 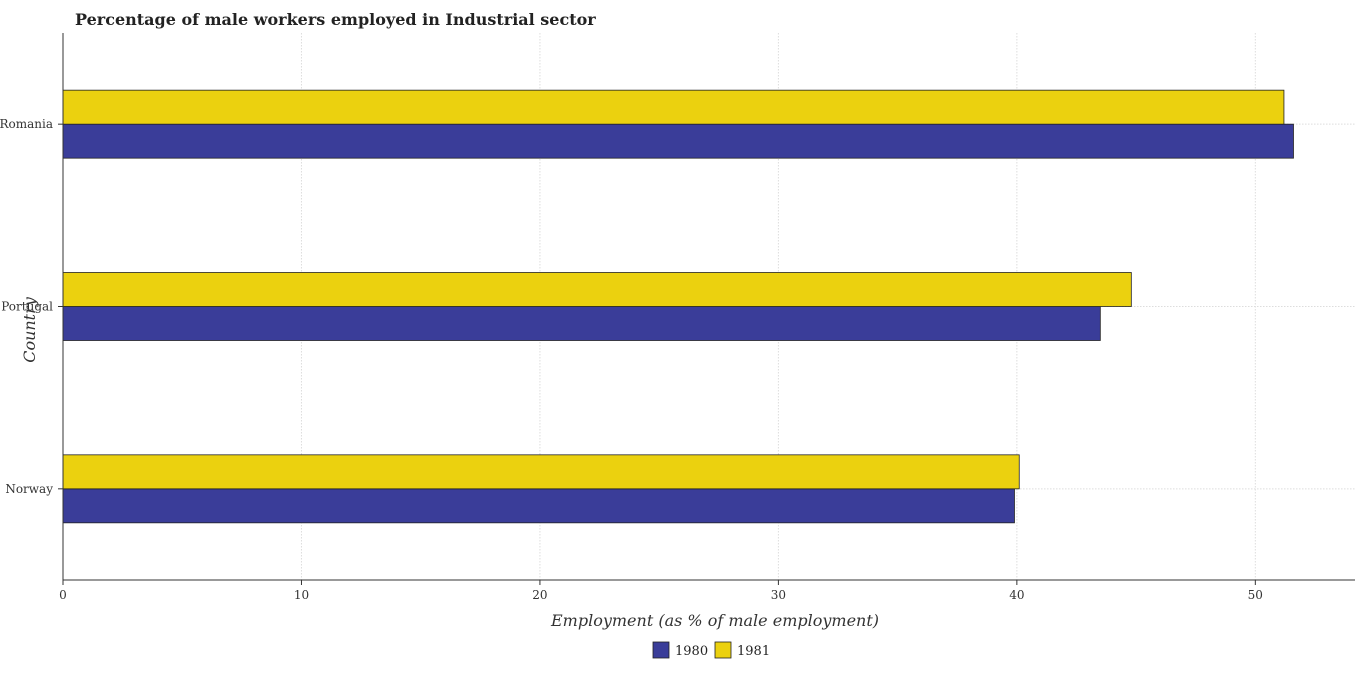 What do you see at coordinates (711, 650) in the screenshot?
I see `legend: 1980 1981` at bounding box center [711, 650].